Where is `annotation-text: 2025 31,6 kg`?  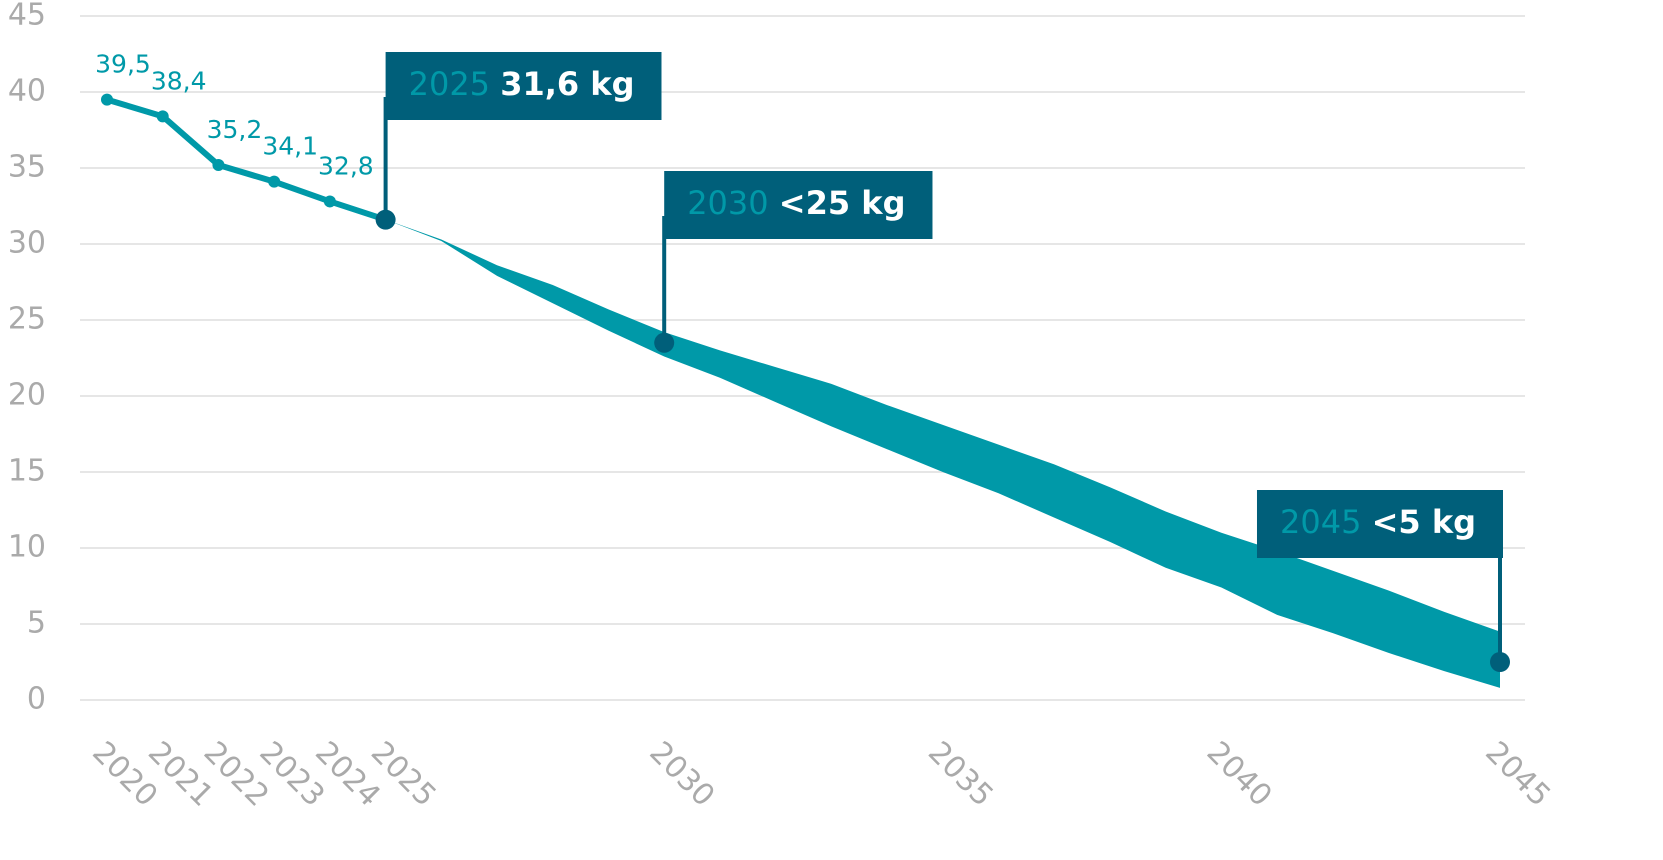
annotation-text: 2025 31,6 kg is located at coordinates (522, 84).